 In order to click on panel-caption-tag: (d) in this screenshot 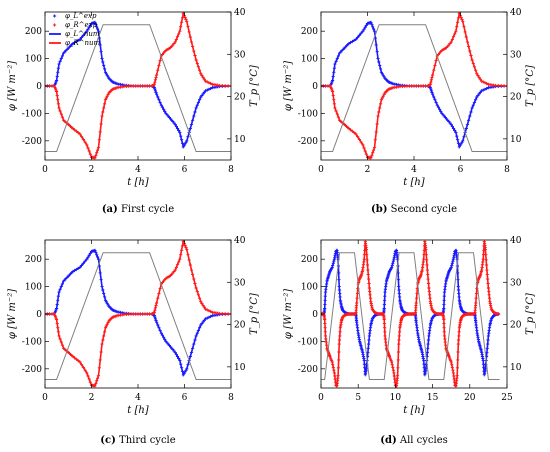, I will do `click(388, 440)`.